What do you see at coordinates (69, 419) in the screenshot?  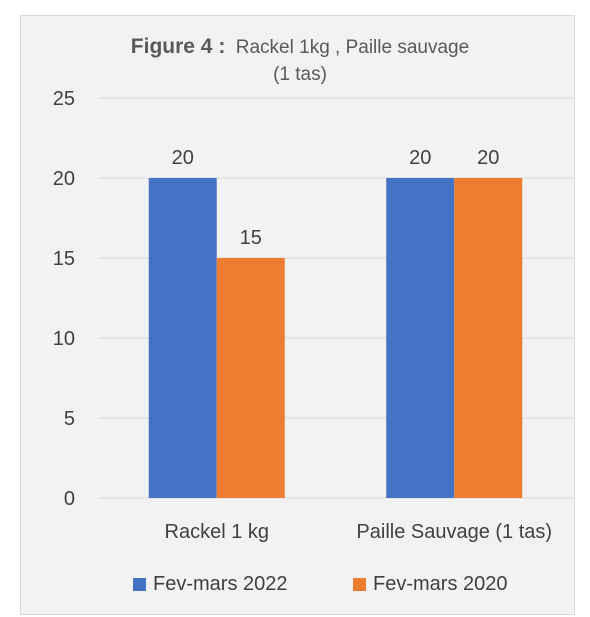 I see `y-tick-label: 5` at bounding box center [69, 419].